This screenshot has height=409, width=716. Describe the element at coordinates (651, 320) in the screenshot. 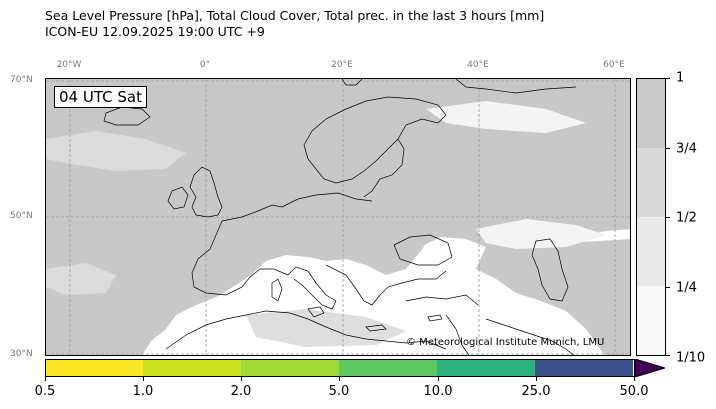

I see `cloud-cover-segment-quarter` at that location.